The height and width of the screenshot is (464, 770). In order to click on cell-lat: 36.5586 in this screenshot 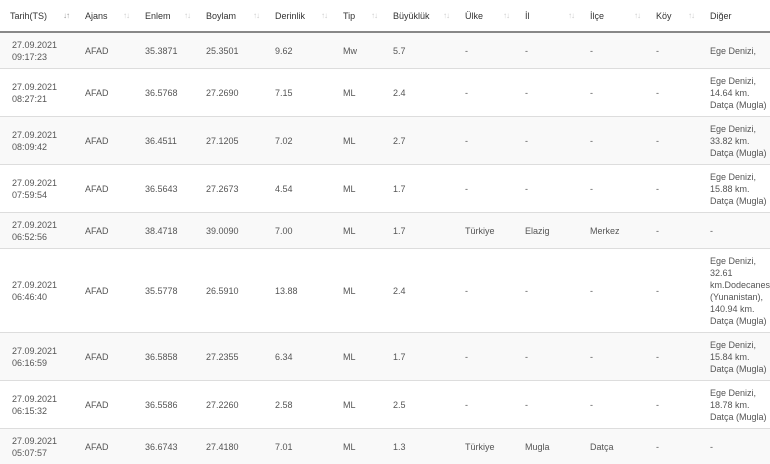, I will do `click(165, 405)`.